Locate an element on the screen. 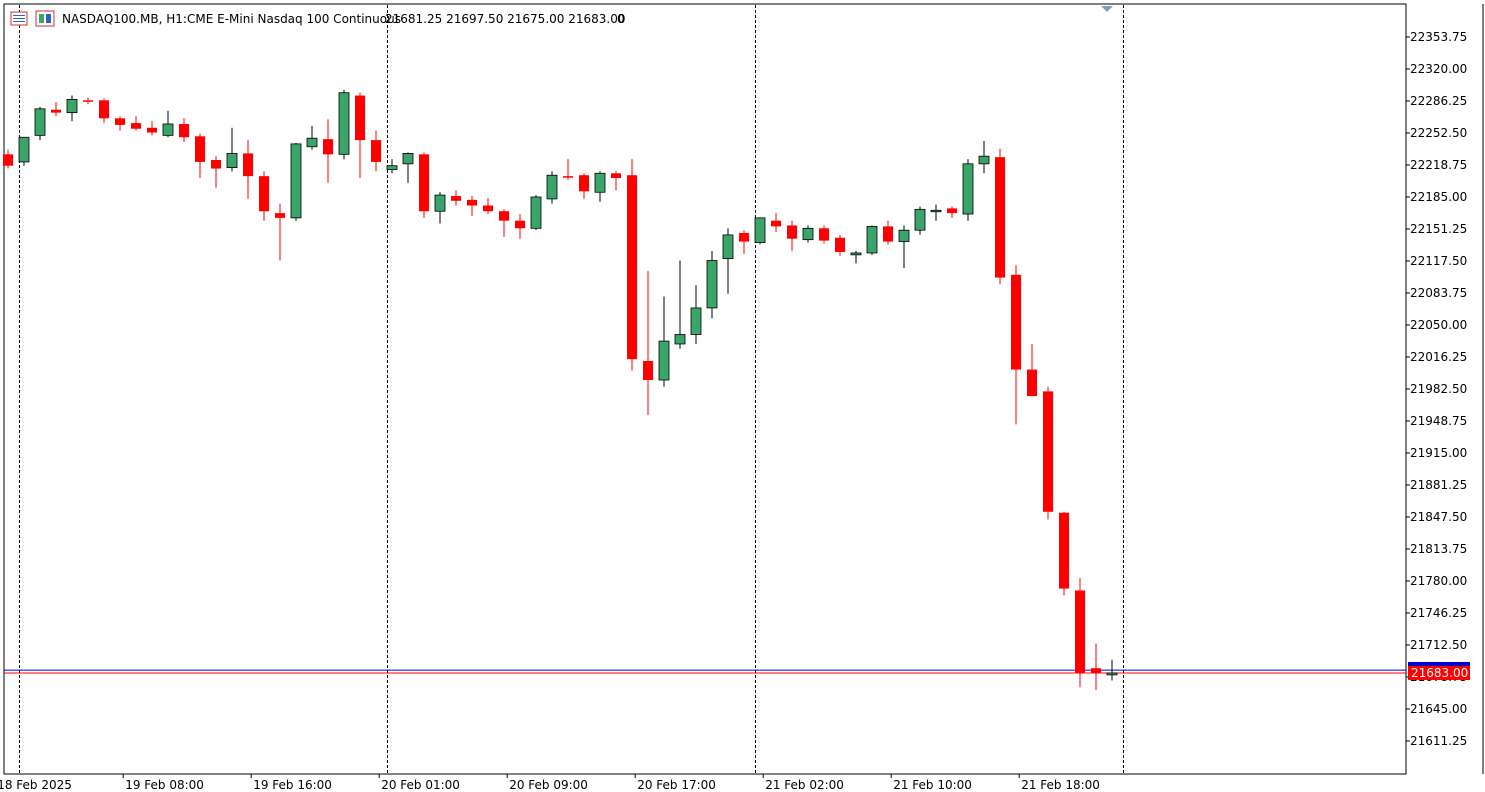  price-tick-label: 21881.25 is located at coordinates (1438, 485).